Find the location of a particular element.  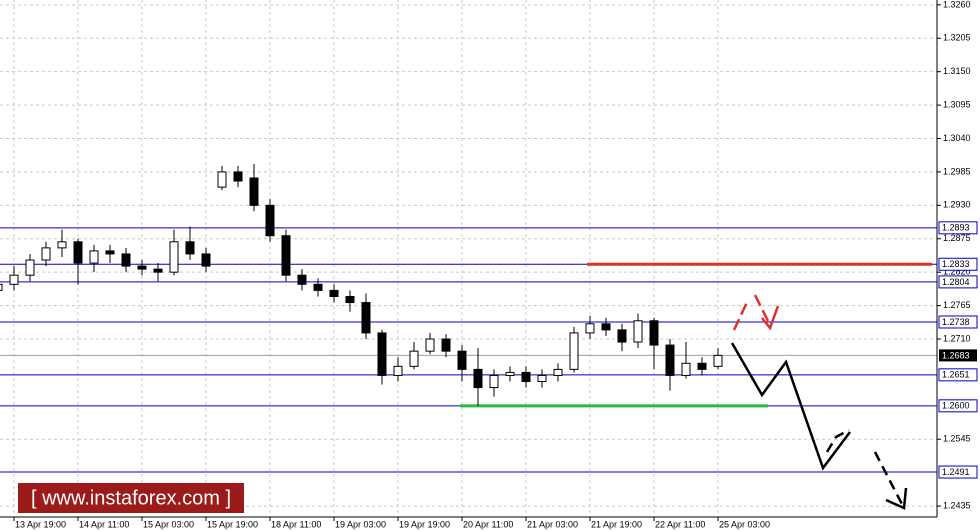

arrow-down is located at coordinates (762, 310).